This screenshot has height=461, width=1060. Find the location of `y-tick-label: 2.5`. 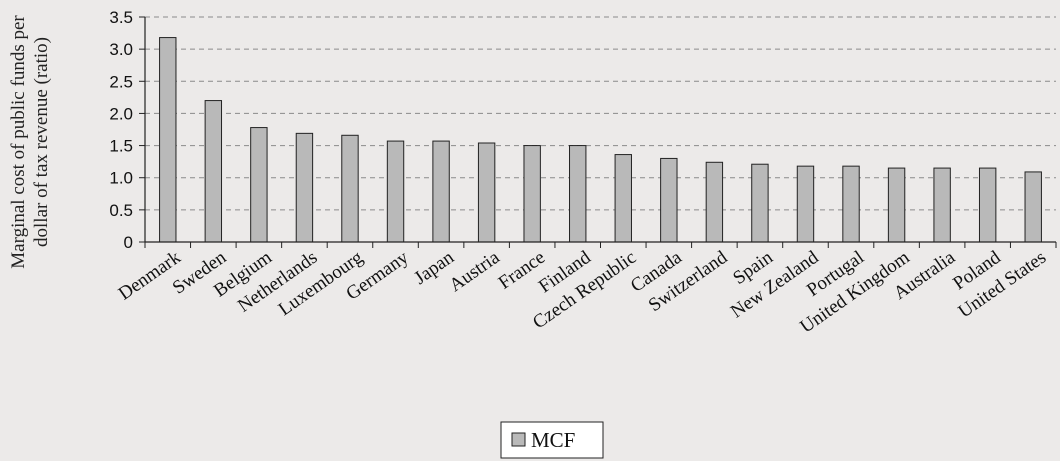

y-tick-label: 2.5 is located at coordinates (121, 81).